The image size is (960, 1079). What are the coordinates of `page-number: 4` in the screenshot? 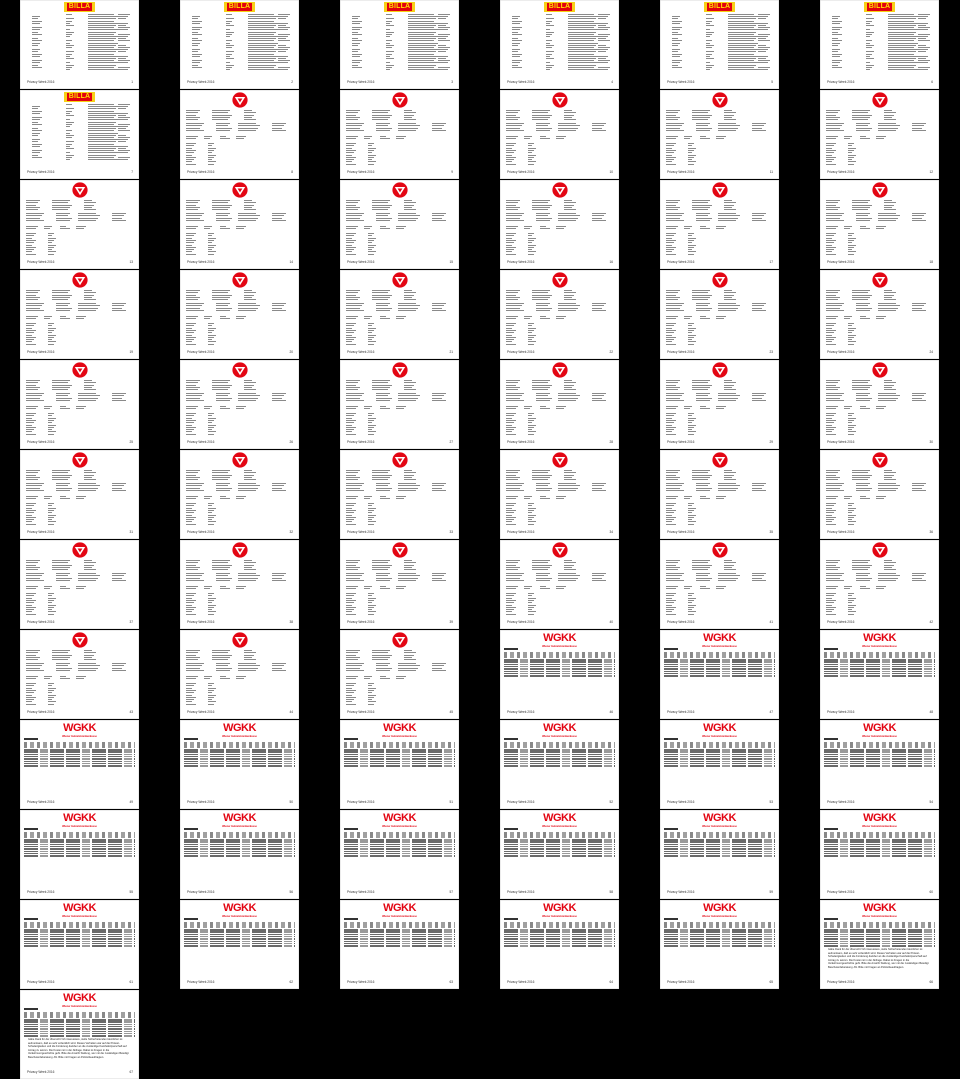 It's located at (612, 82).